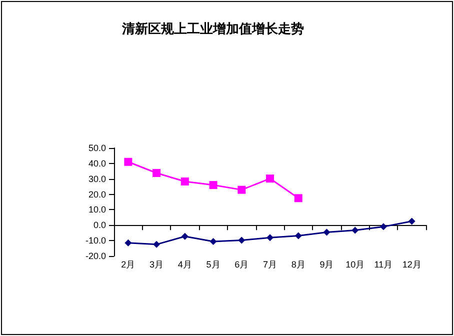 The width and height of the screenshot is (454, 336). What do you see at coordinates (212, 29) in the screenshot?
I see `chart-title: 清新区规上工业增加值增长走势` at bounding box center [212, 29].